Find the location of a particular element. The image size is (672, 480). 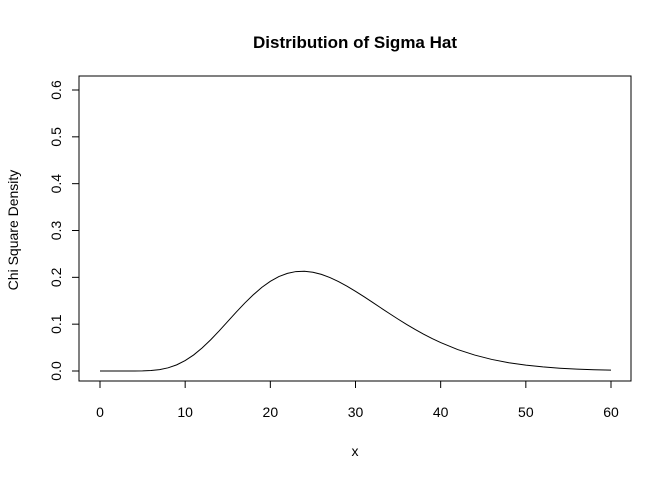

y-tick-label: 0.5 is located at coordinates (56, 137).